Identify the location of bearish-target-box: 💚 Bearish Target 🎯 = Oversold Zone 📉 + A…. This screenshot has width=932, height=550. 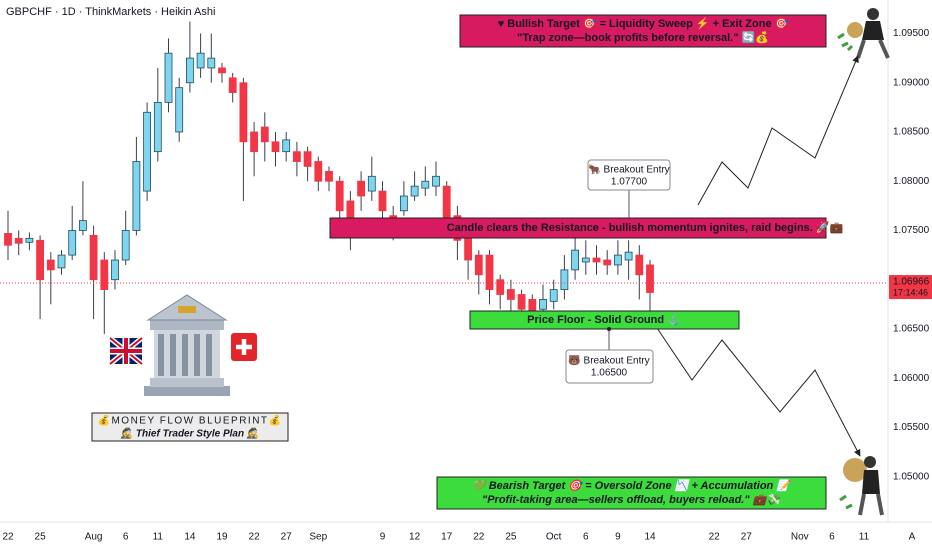
(631, 493).